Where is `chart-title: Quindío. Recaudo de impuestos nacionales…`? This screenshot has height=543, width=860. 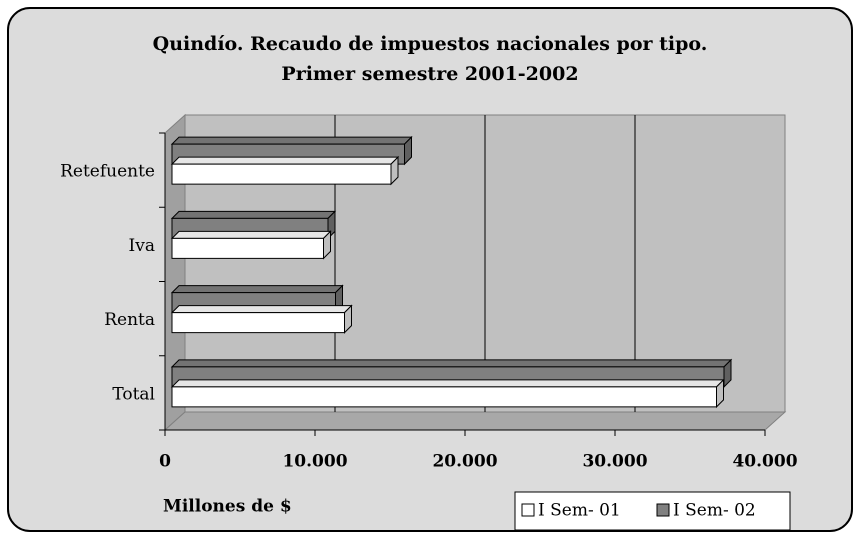 chart-title: Quindío. Recaudo de impuestos nacionales… is located at coordinates (430, 44).